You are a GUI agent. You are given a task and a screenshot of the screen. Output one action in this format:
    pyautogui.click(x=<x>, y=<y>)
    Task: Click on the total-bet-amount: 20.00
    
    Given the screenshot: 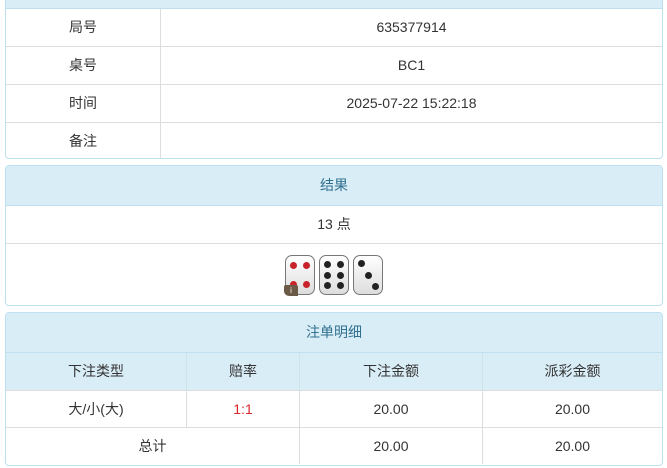 What is the action you would take?
    pyautogui.click(x=391, y=445)
    